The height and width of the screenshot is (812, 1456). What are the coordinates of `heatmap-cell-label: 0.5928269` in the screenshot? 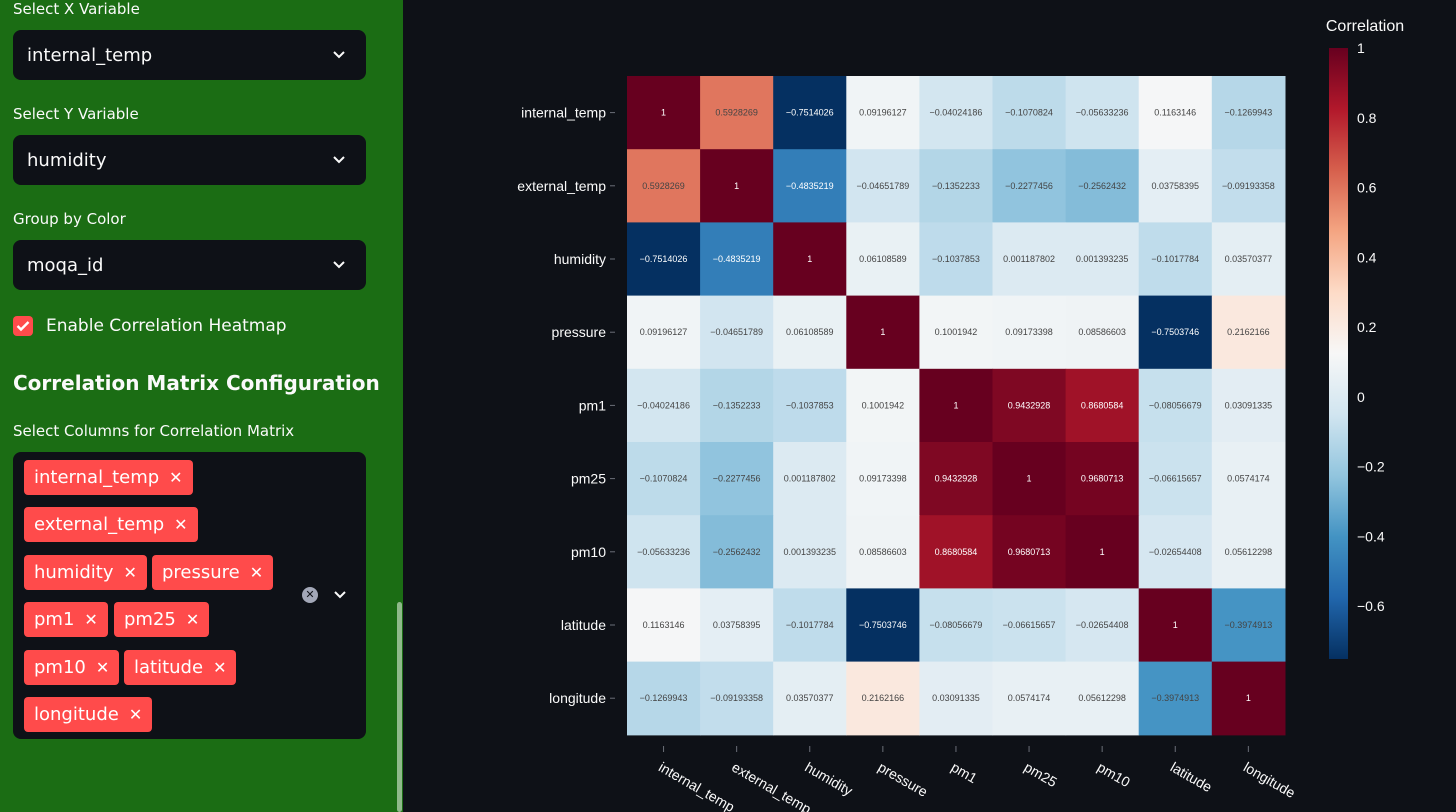 It's located at (663, 186).